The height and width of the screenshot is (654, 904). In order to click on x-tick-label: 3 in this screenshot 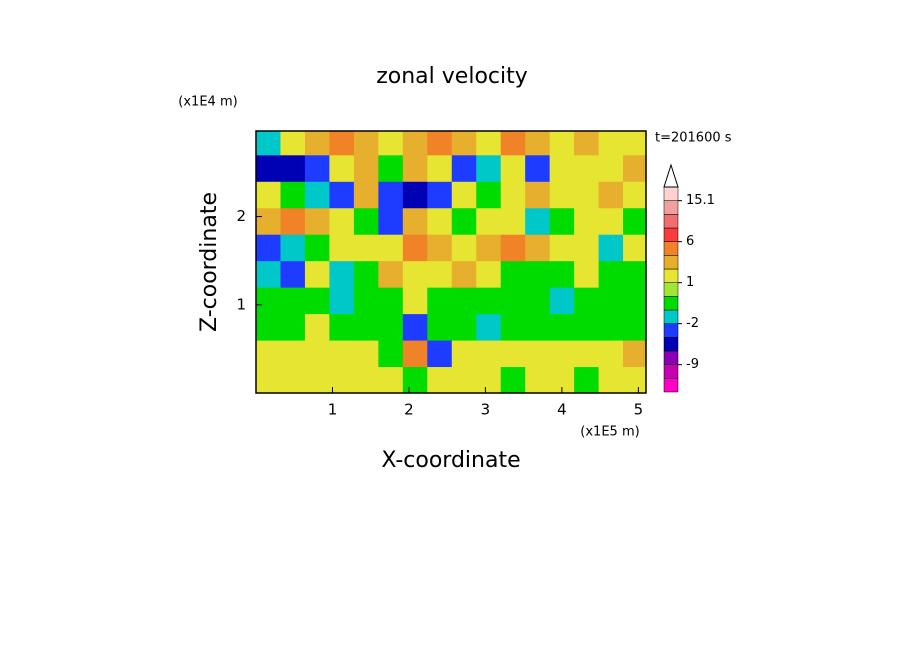, I will do `click(486, 410)`.